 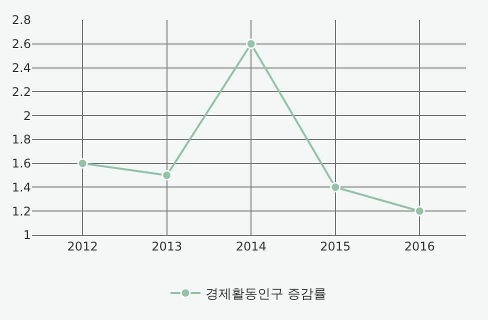 I want to click on y-tick-label: 1.2, so click(x=21, y=211).